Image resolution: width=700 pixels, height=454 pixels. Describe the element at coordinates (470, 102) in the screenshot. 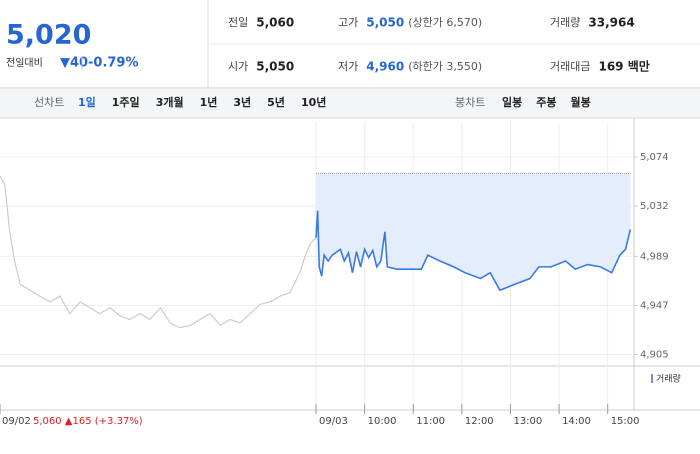

I see `tab-group-label: 봉차트` at that location.